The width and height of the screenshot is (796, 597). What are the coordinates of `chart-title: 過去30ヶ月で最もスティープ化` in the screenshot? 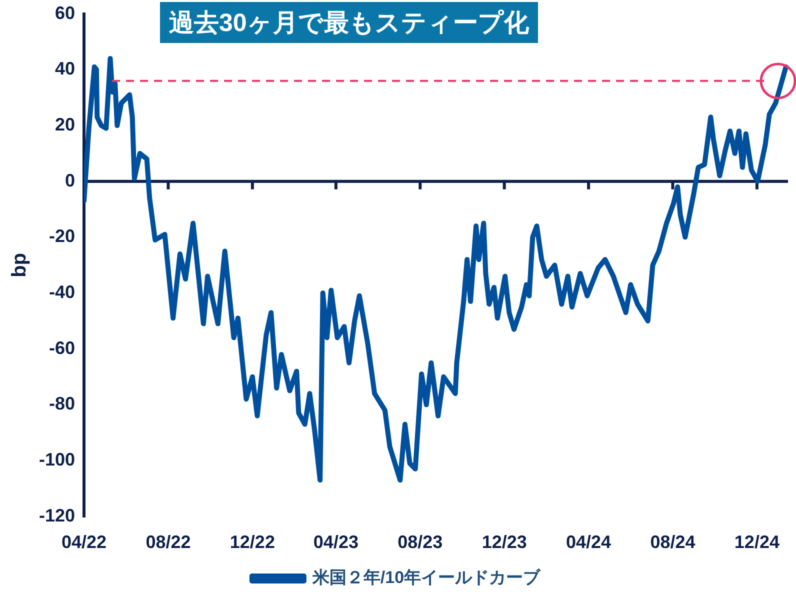 It's located at (349, 22).